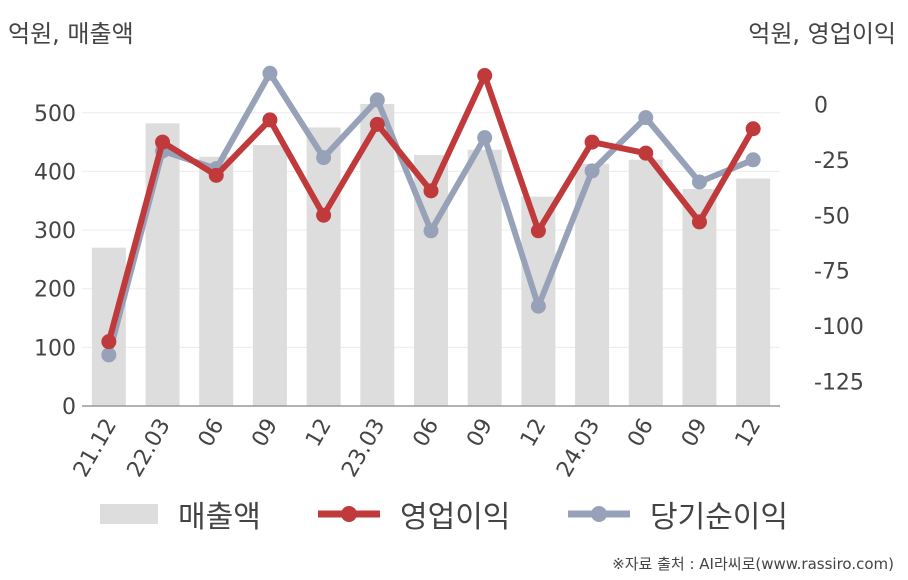 Image resolution: width=908 pixels, height=580 pixels. I want to click on source-note: ※자료 출처 : AI라씨로(www.rassiro.com), so click(753, 564).